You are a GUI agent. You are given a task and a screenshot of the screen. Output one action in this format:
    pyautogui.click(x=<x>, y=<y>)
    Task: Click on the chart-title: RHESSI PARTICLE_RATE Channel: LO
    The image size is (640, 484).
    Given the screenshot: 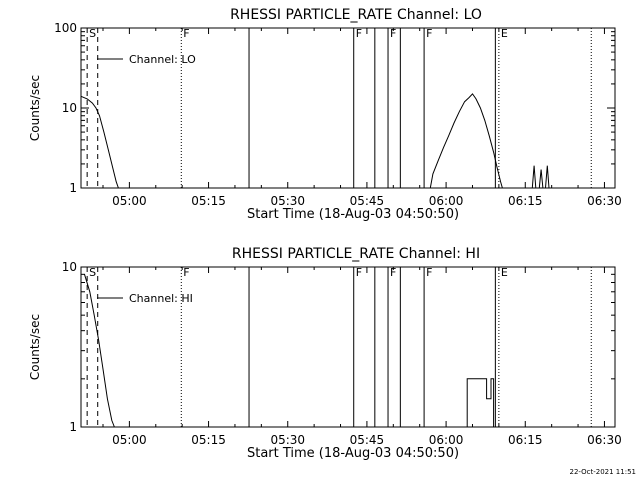 What is the action you would take?
    pyautogui.click(x=356, y=15)
    